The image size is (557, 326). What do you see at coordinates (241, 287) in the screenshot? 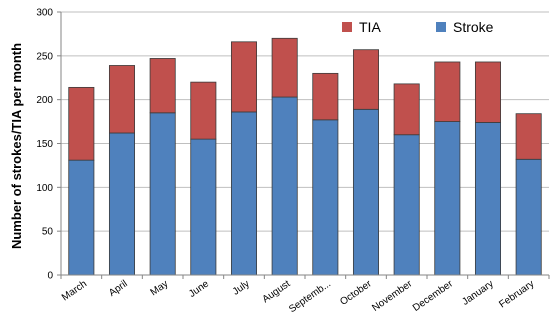
I see `x-tick-label: July` at bounding box center [241, 287].